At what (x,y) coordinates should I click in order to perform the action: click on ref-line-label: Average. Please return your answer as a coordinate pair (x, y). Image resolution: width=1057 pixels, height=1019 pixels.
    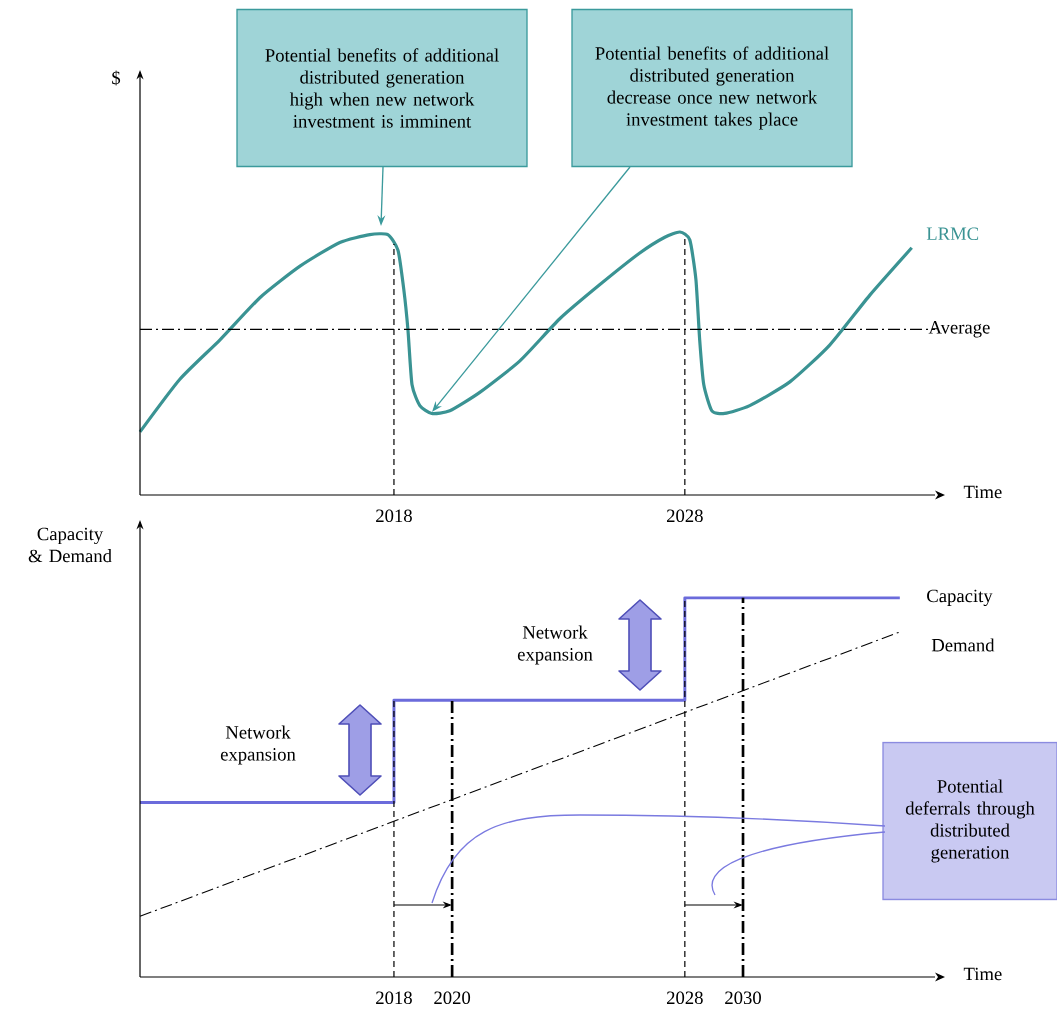
    Looking at the image, I should click on (959, 329).